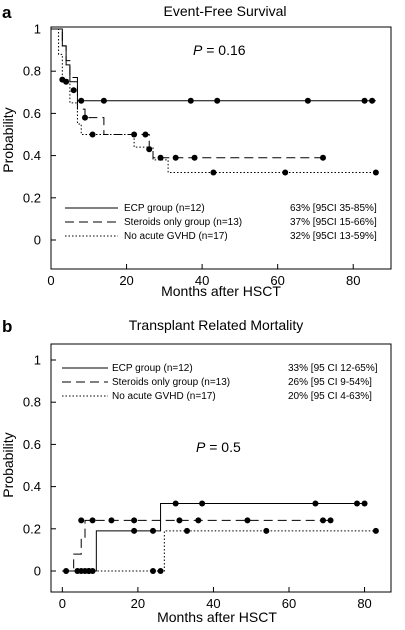 The height and width of the screenshot is (630, 405). What do you see at coordinates (7, 326) in the screenshot?
I see `panel-b-letter: b` at bounding box center [7, 326].